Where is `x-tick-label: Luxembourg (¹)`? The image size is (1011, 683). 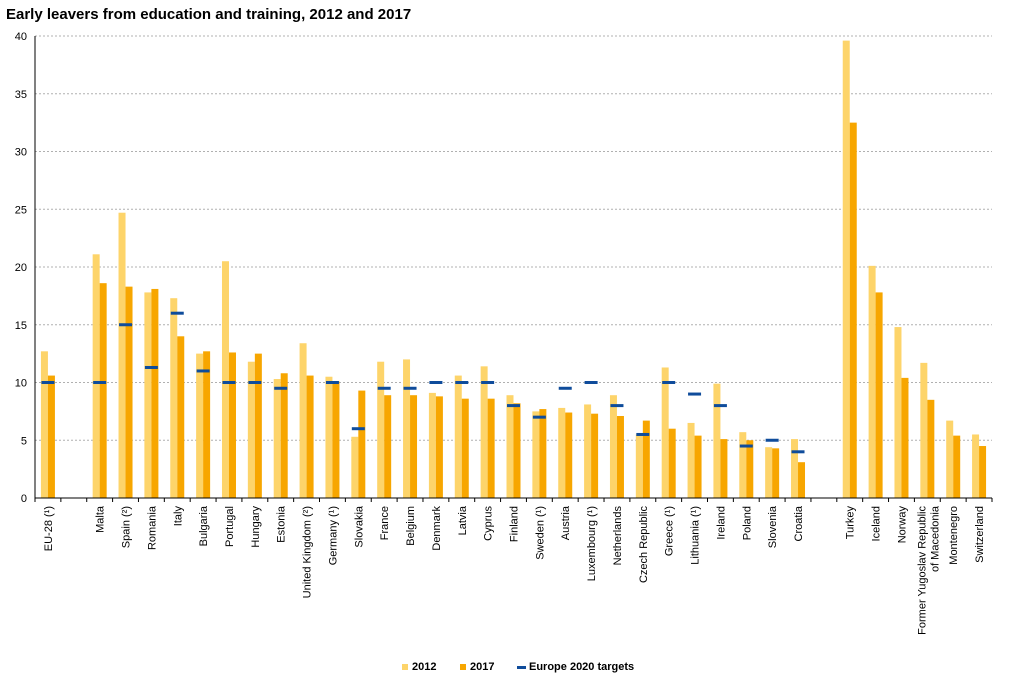
x-tick-label: Luxembourg (¹) is located at coordinates (592, 543).